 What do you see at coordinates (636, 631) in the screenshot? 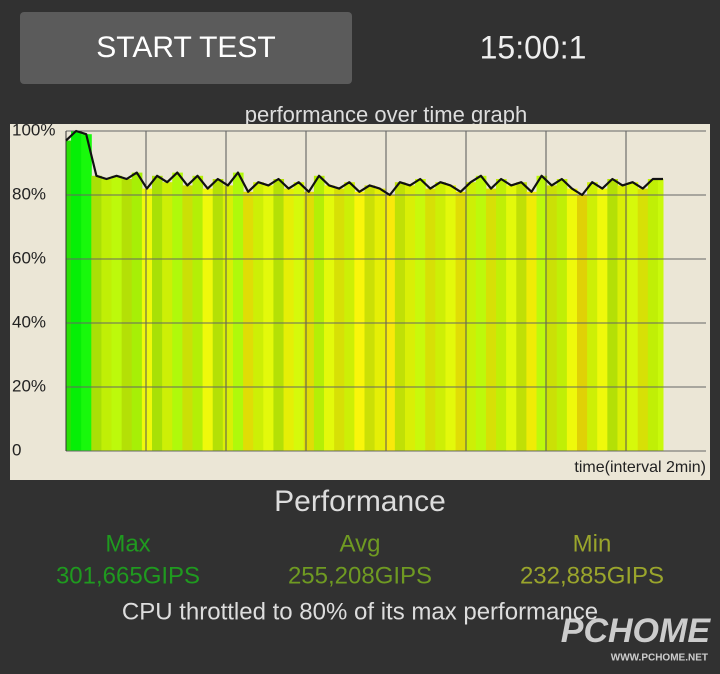
I see `watermark-logo: PCHOME` at bounding box center [636, 631].